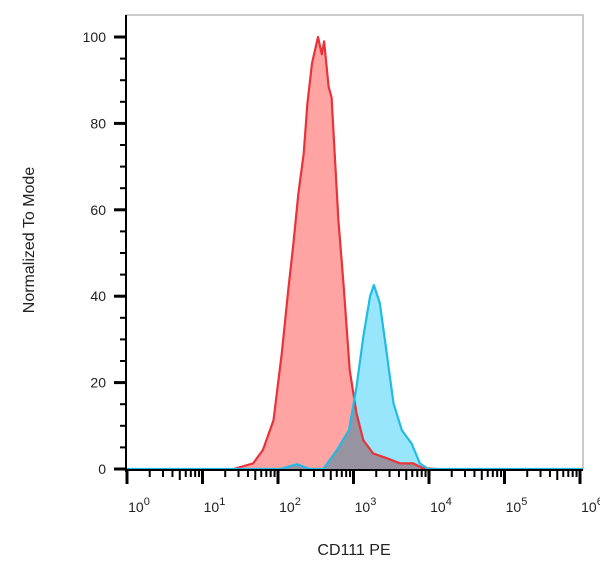 Image resolution: width=600 pixels, height=570 pixels. What do you see at coordinates (29, 240) in the screenshot?
I see `y-axis-title: Normalized To Mode` at bounding box center [29, 240].